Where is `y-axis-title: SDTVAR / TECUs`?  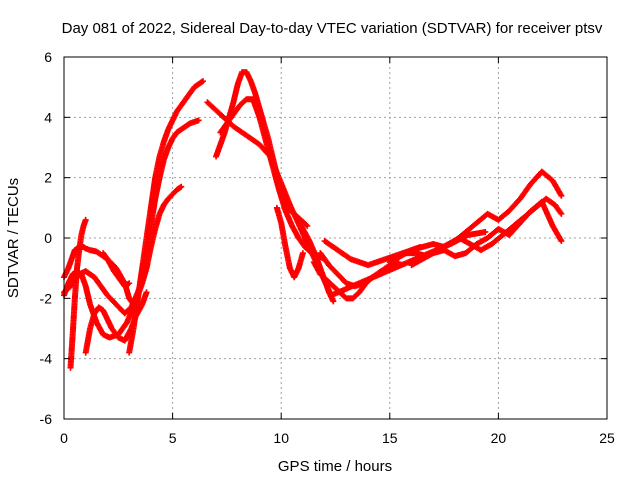
y-axis-title: SDTVAR / TECUs is located at coordinates (13, 238).